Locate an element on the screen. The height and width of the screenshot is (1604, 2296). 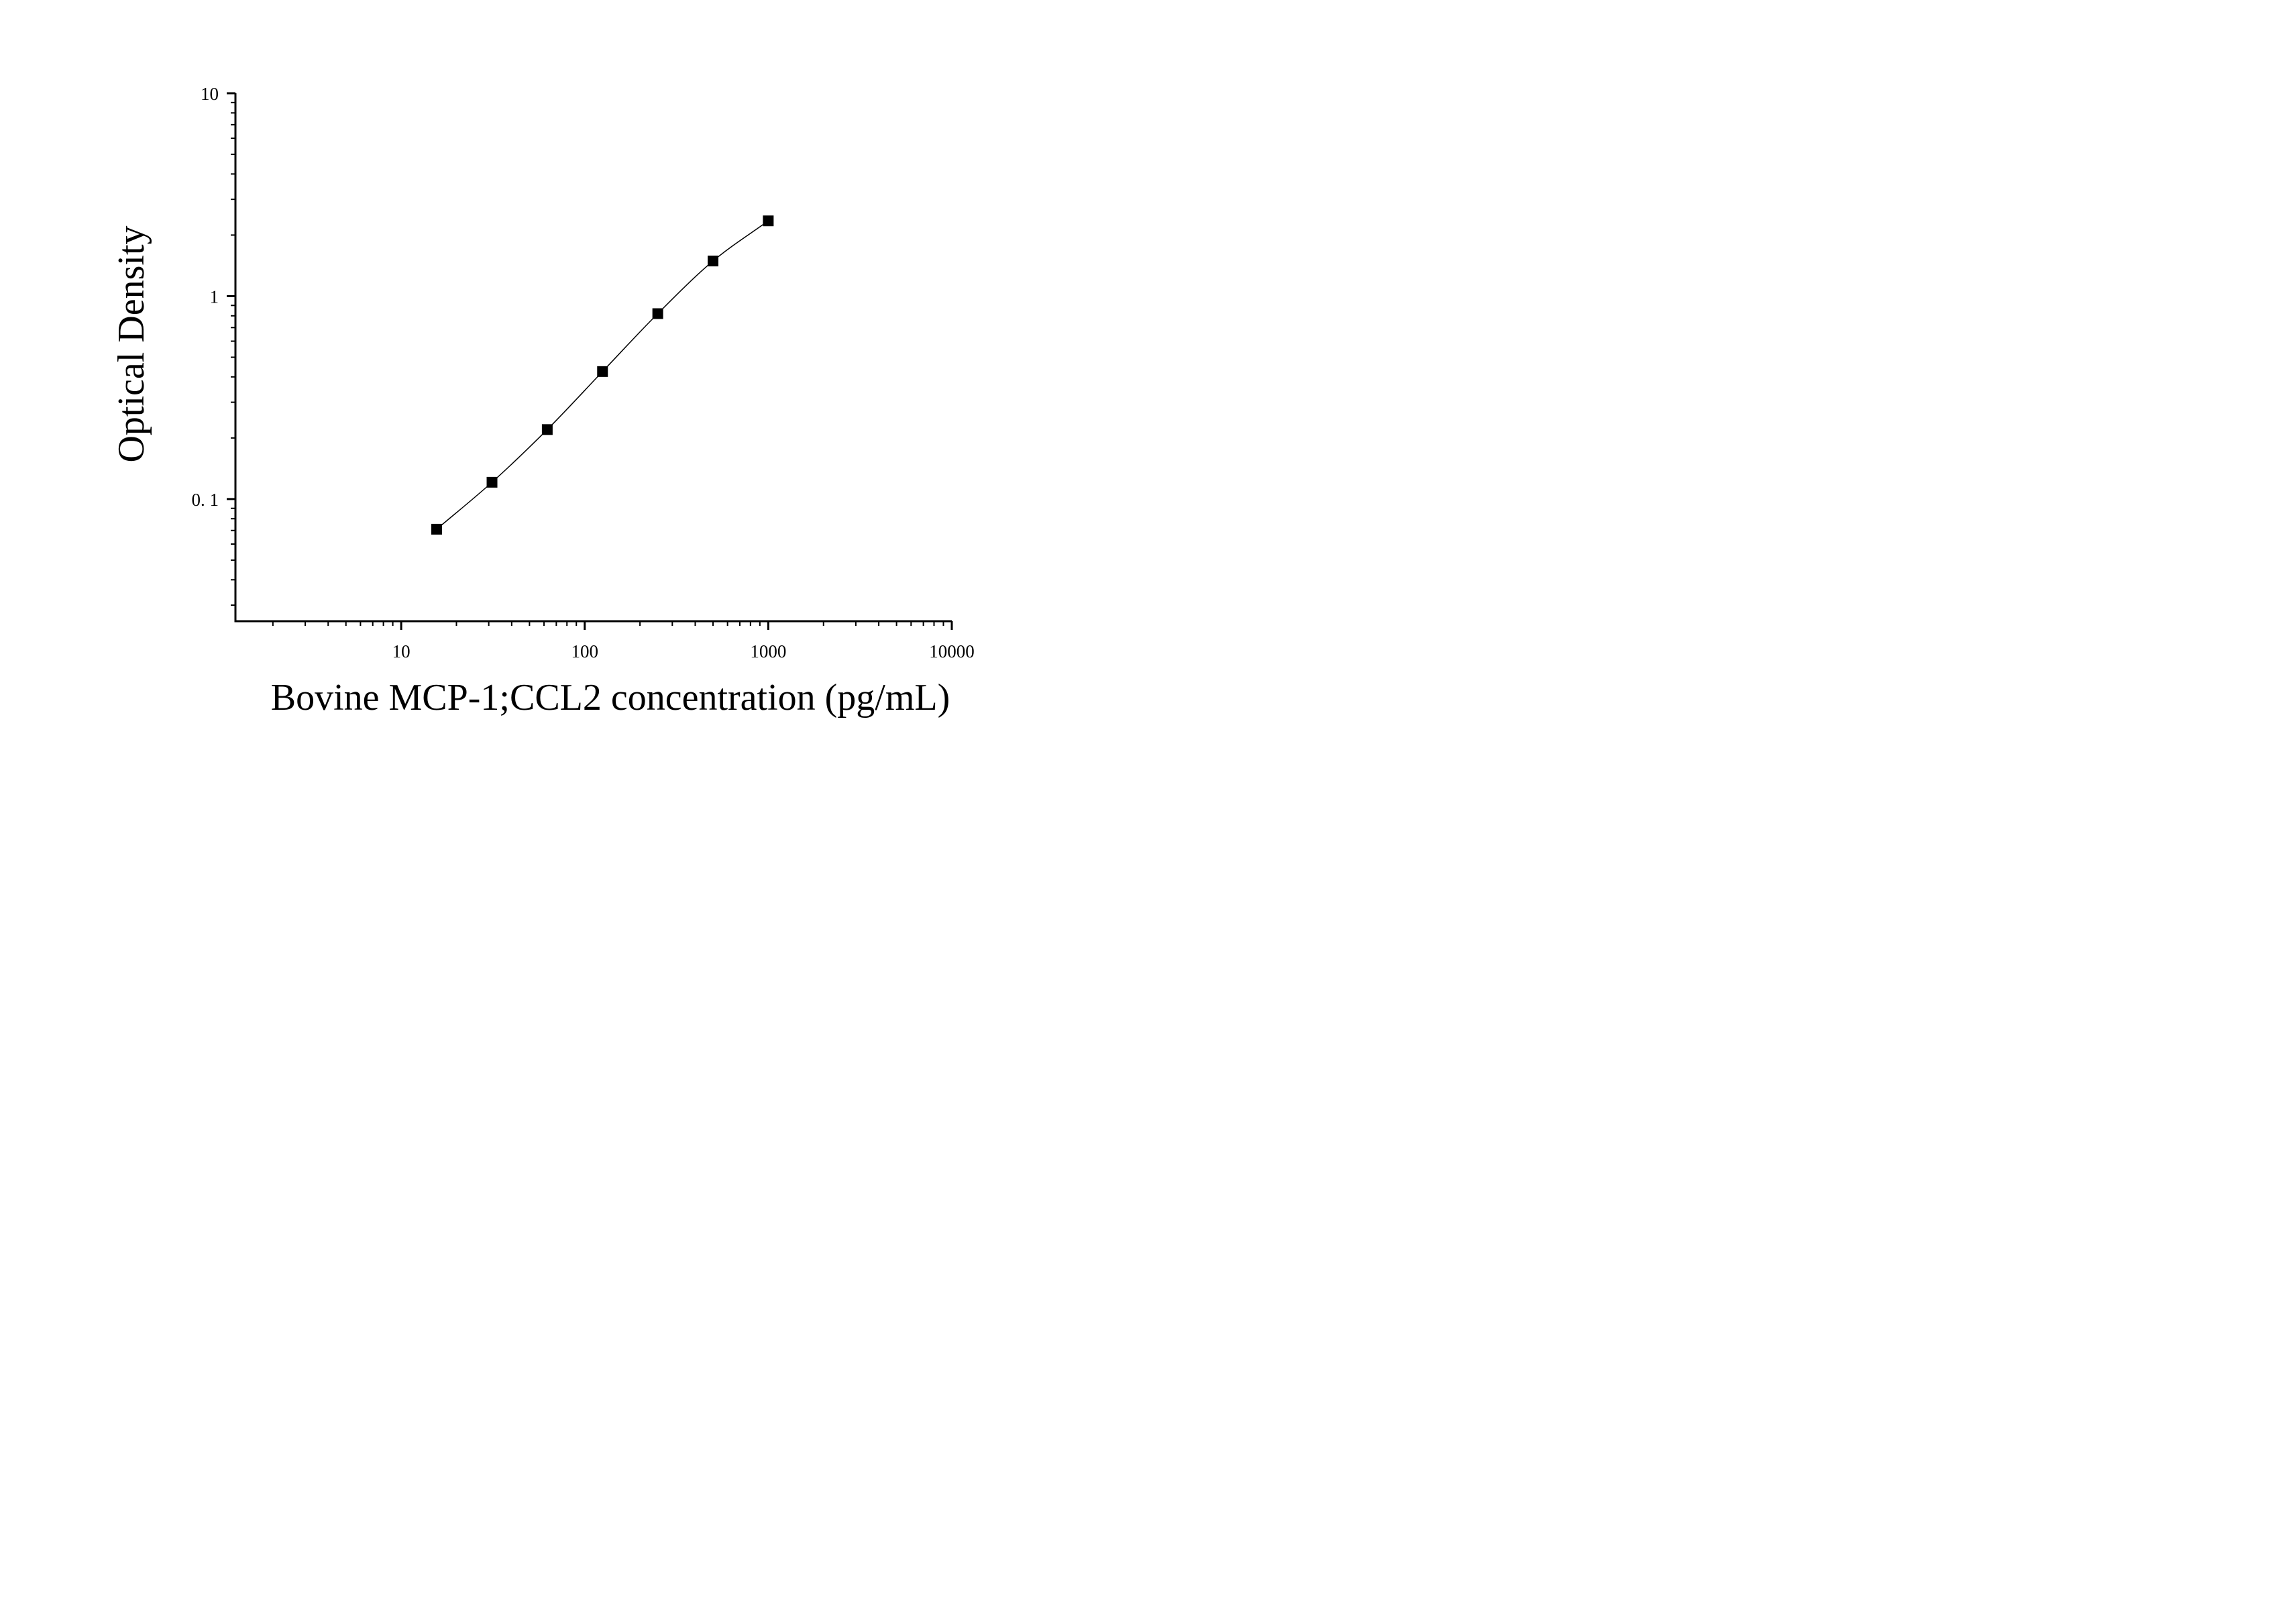
tick-labels: 10 100 1000 10000 0. 1 1 10 is located at coordinates (583, 372).